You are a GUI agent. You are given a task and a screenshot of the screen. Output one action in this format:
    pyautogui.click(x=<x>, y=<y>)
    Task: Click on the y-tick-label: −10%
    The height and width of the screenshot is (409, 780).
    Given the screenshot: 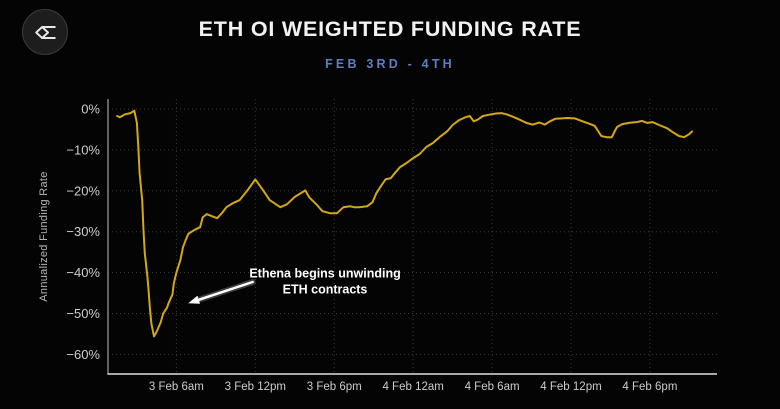 What is the action you would take?
    pyautogui.click(x=83, y=149)
    